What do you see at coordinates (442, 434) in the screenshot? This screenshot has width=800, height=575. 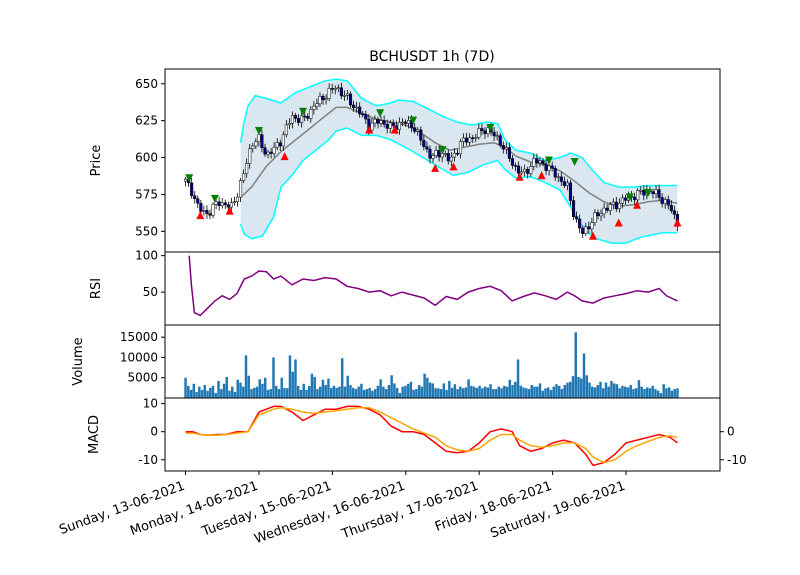 I see `macd-axes-frame` at bounding box center [442, 434].